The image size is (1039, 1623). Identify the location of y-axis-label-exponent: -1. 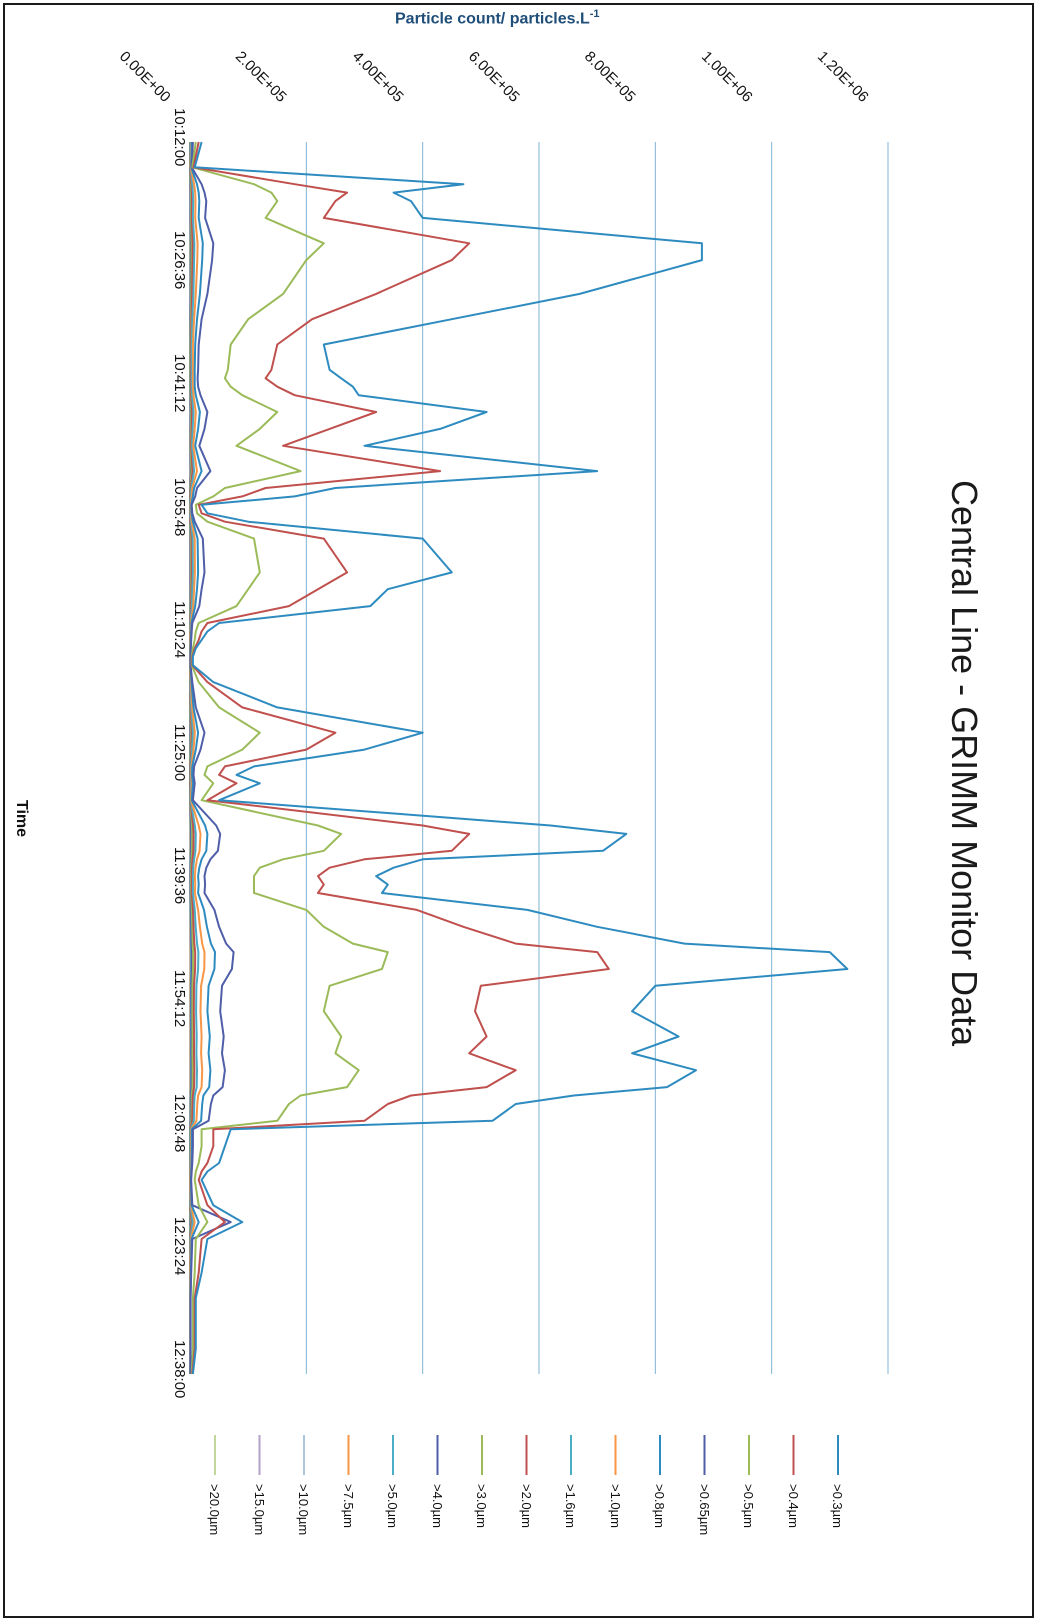
(594, 14).